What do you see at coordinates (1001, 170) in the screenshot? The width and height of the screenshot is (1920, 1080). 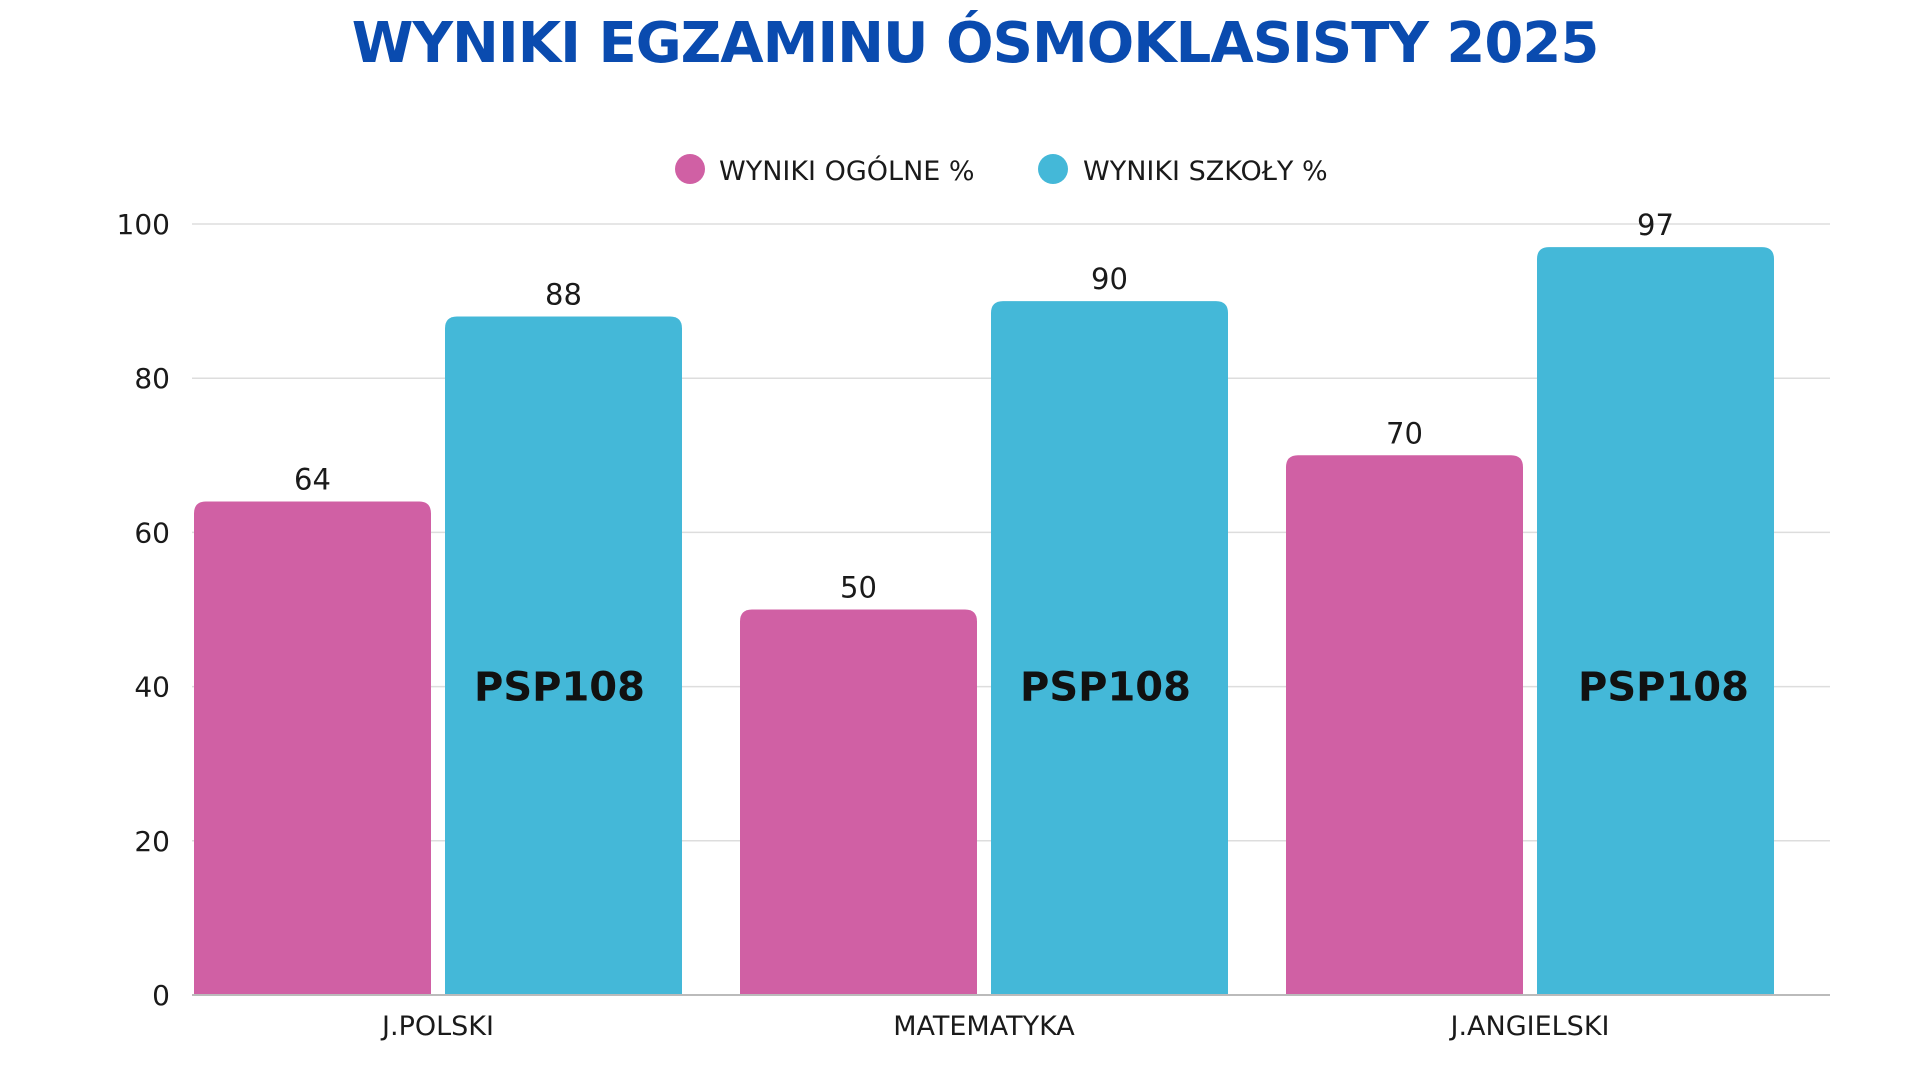 I see `legend: WYNIKI OGÓLNE % WYNIKI SZKOŁY %` at bounding box center [1001, 170].